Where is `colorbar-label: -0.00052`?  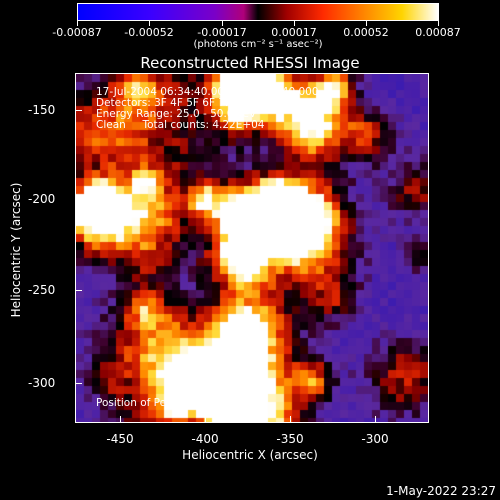 colorbar-label: -0.00052 is located at coordinates (149, 32).